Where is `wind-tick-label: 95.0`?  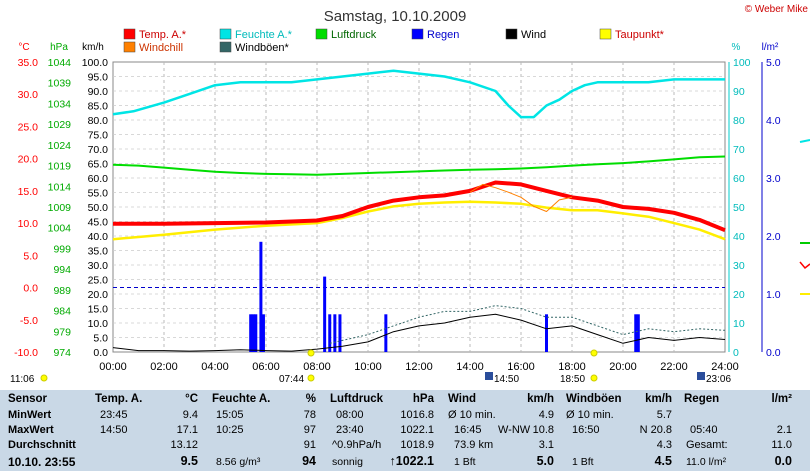 wind-tick-label: 95.0 is located at coordinates (98, 78).